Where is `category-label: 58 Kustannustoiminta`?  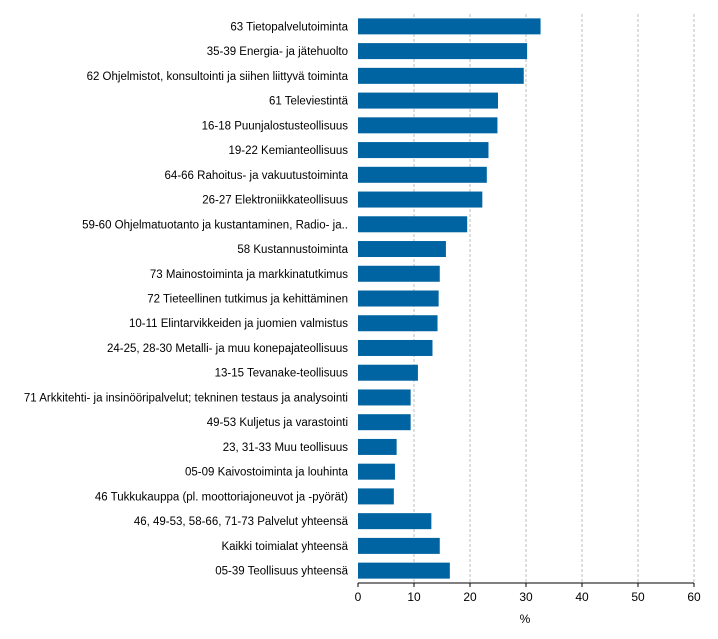
category-label: 58 Kustannustoiminta is located at coordinates (292, 250).